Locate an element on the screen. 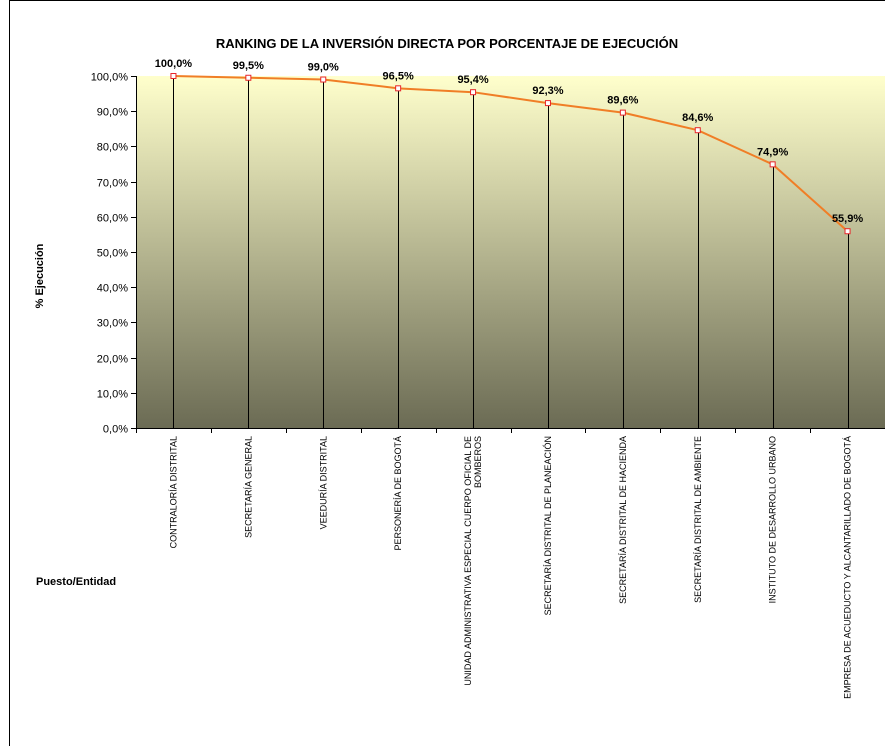 This screenshot has width=885, height=746. y-tick-label: 40,0% is located at coordinates (112, 289).